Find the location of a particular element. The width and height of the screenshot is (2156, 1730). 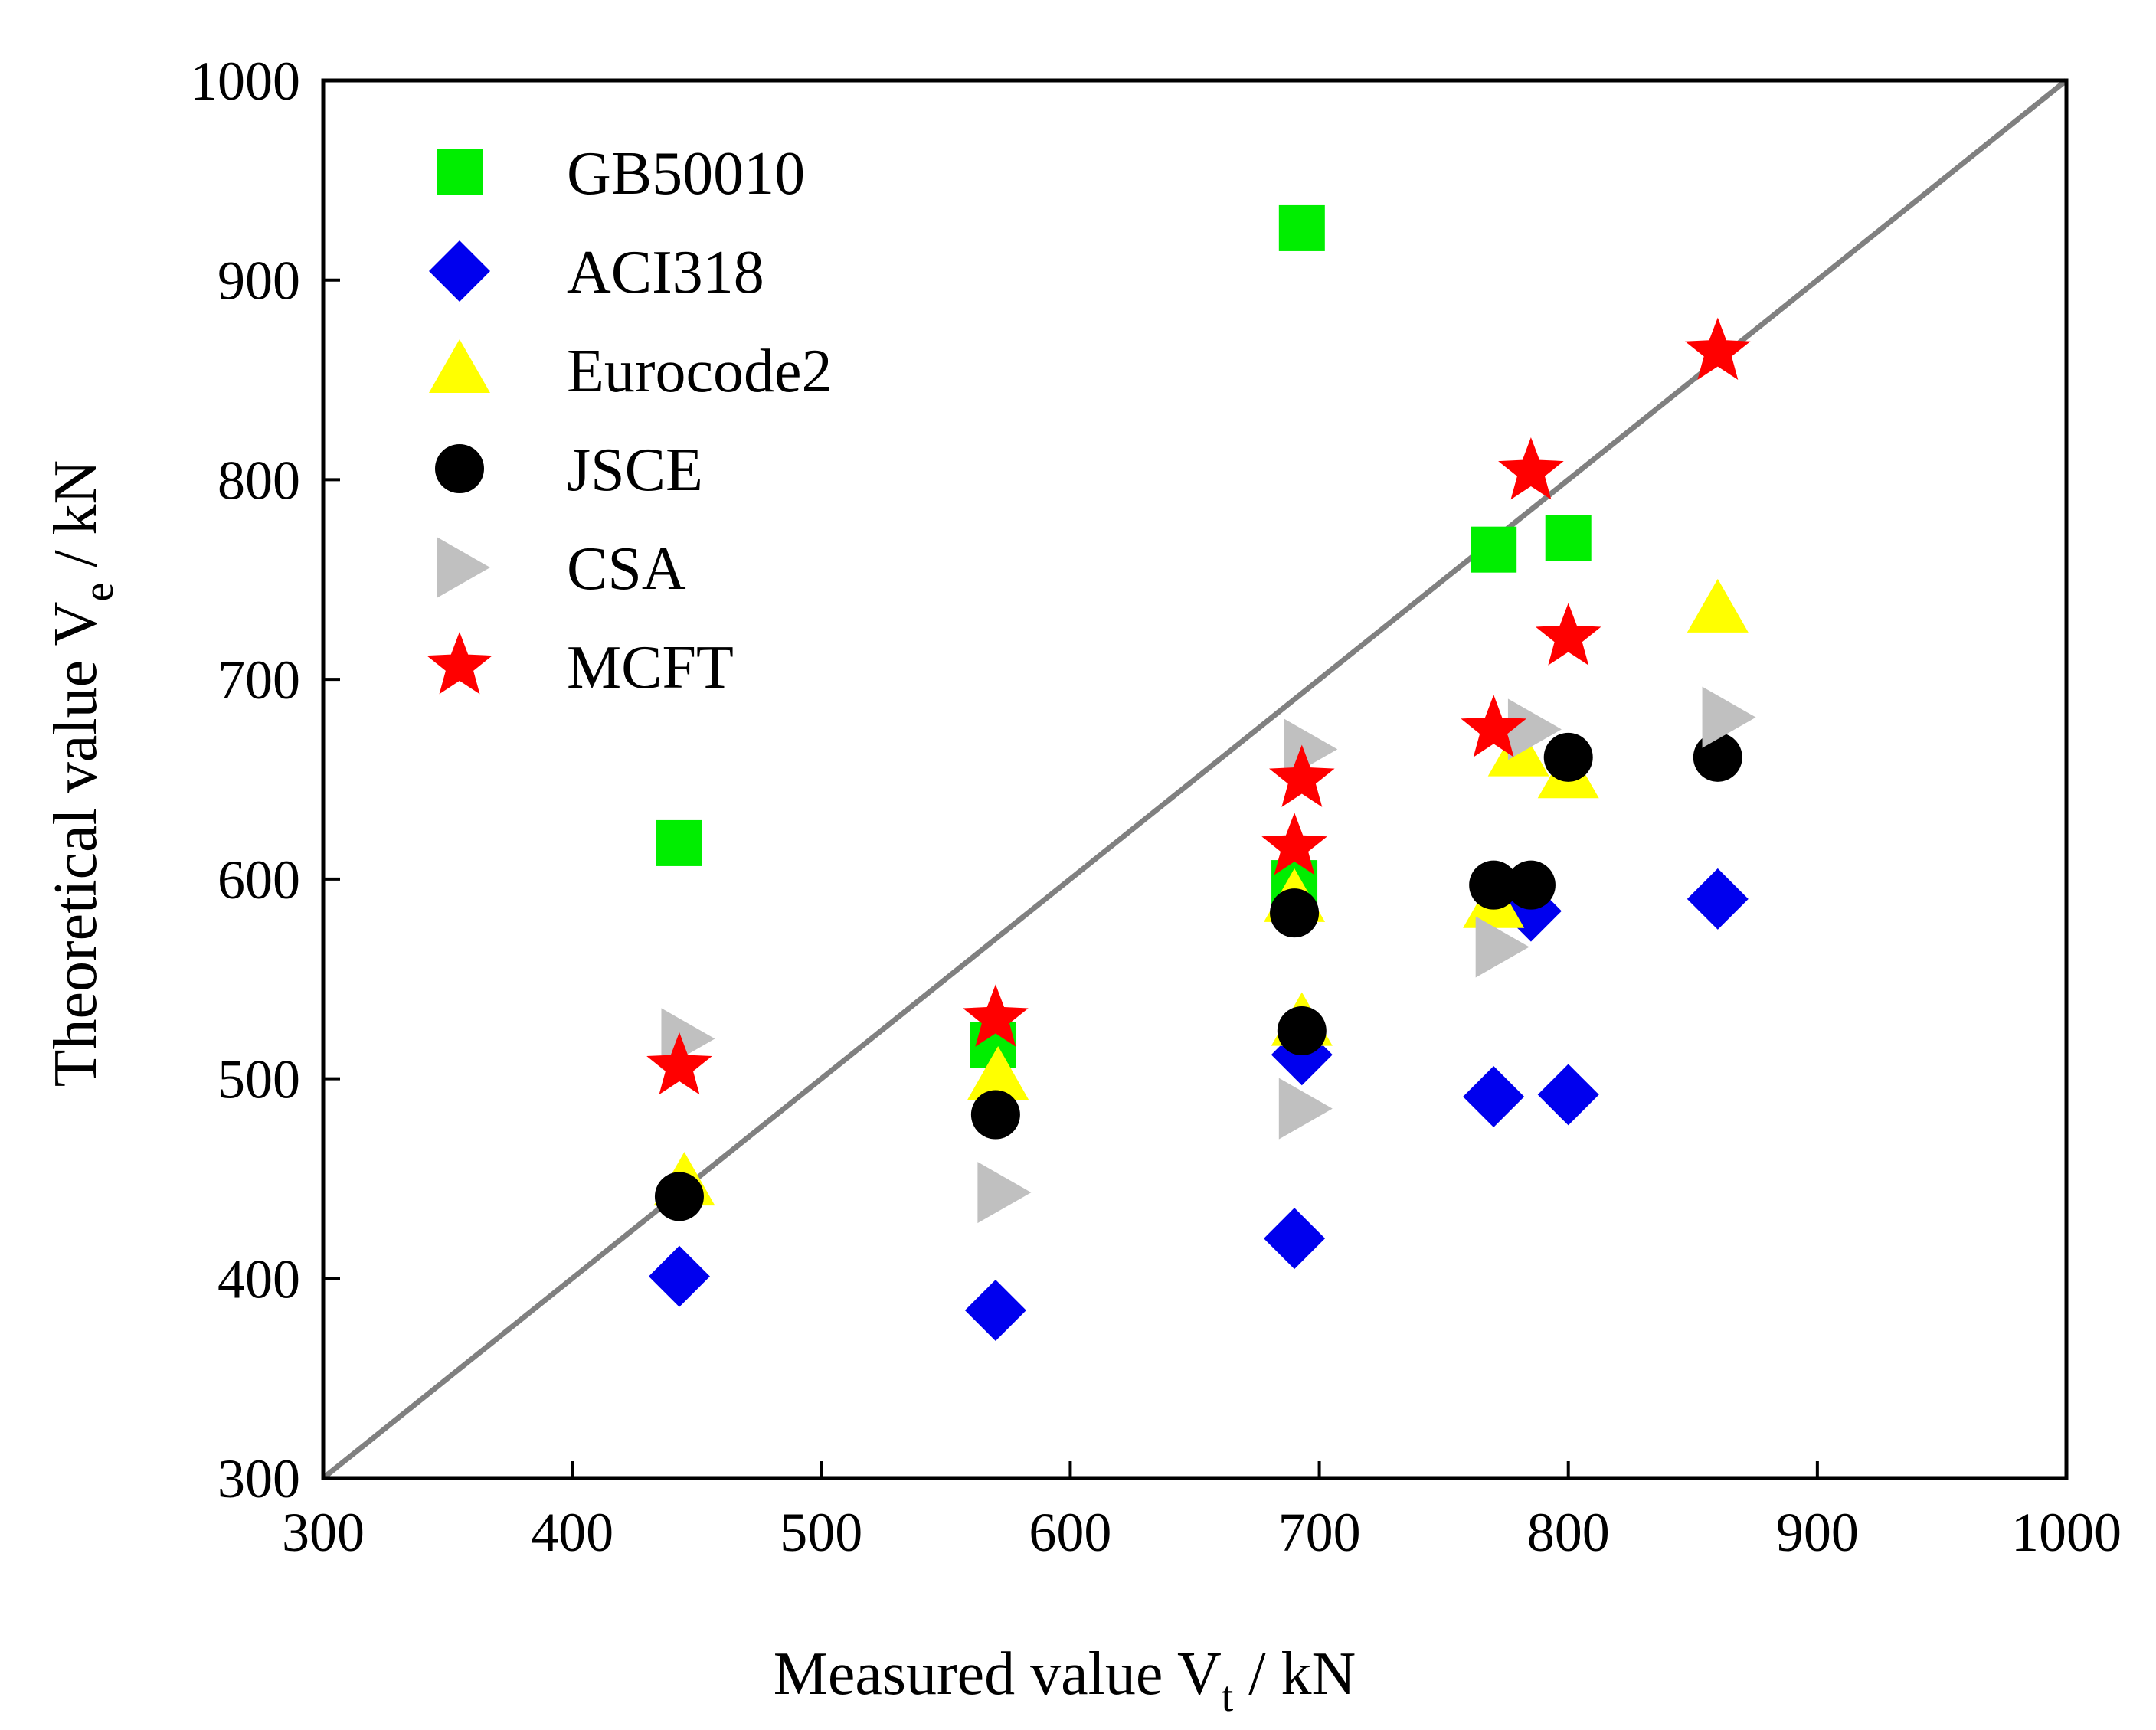

y-tick-label: 1000 is located at coordinates (245, 82).